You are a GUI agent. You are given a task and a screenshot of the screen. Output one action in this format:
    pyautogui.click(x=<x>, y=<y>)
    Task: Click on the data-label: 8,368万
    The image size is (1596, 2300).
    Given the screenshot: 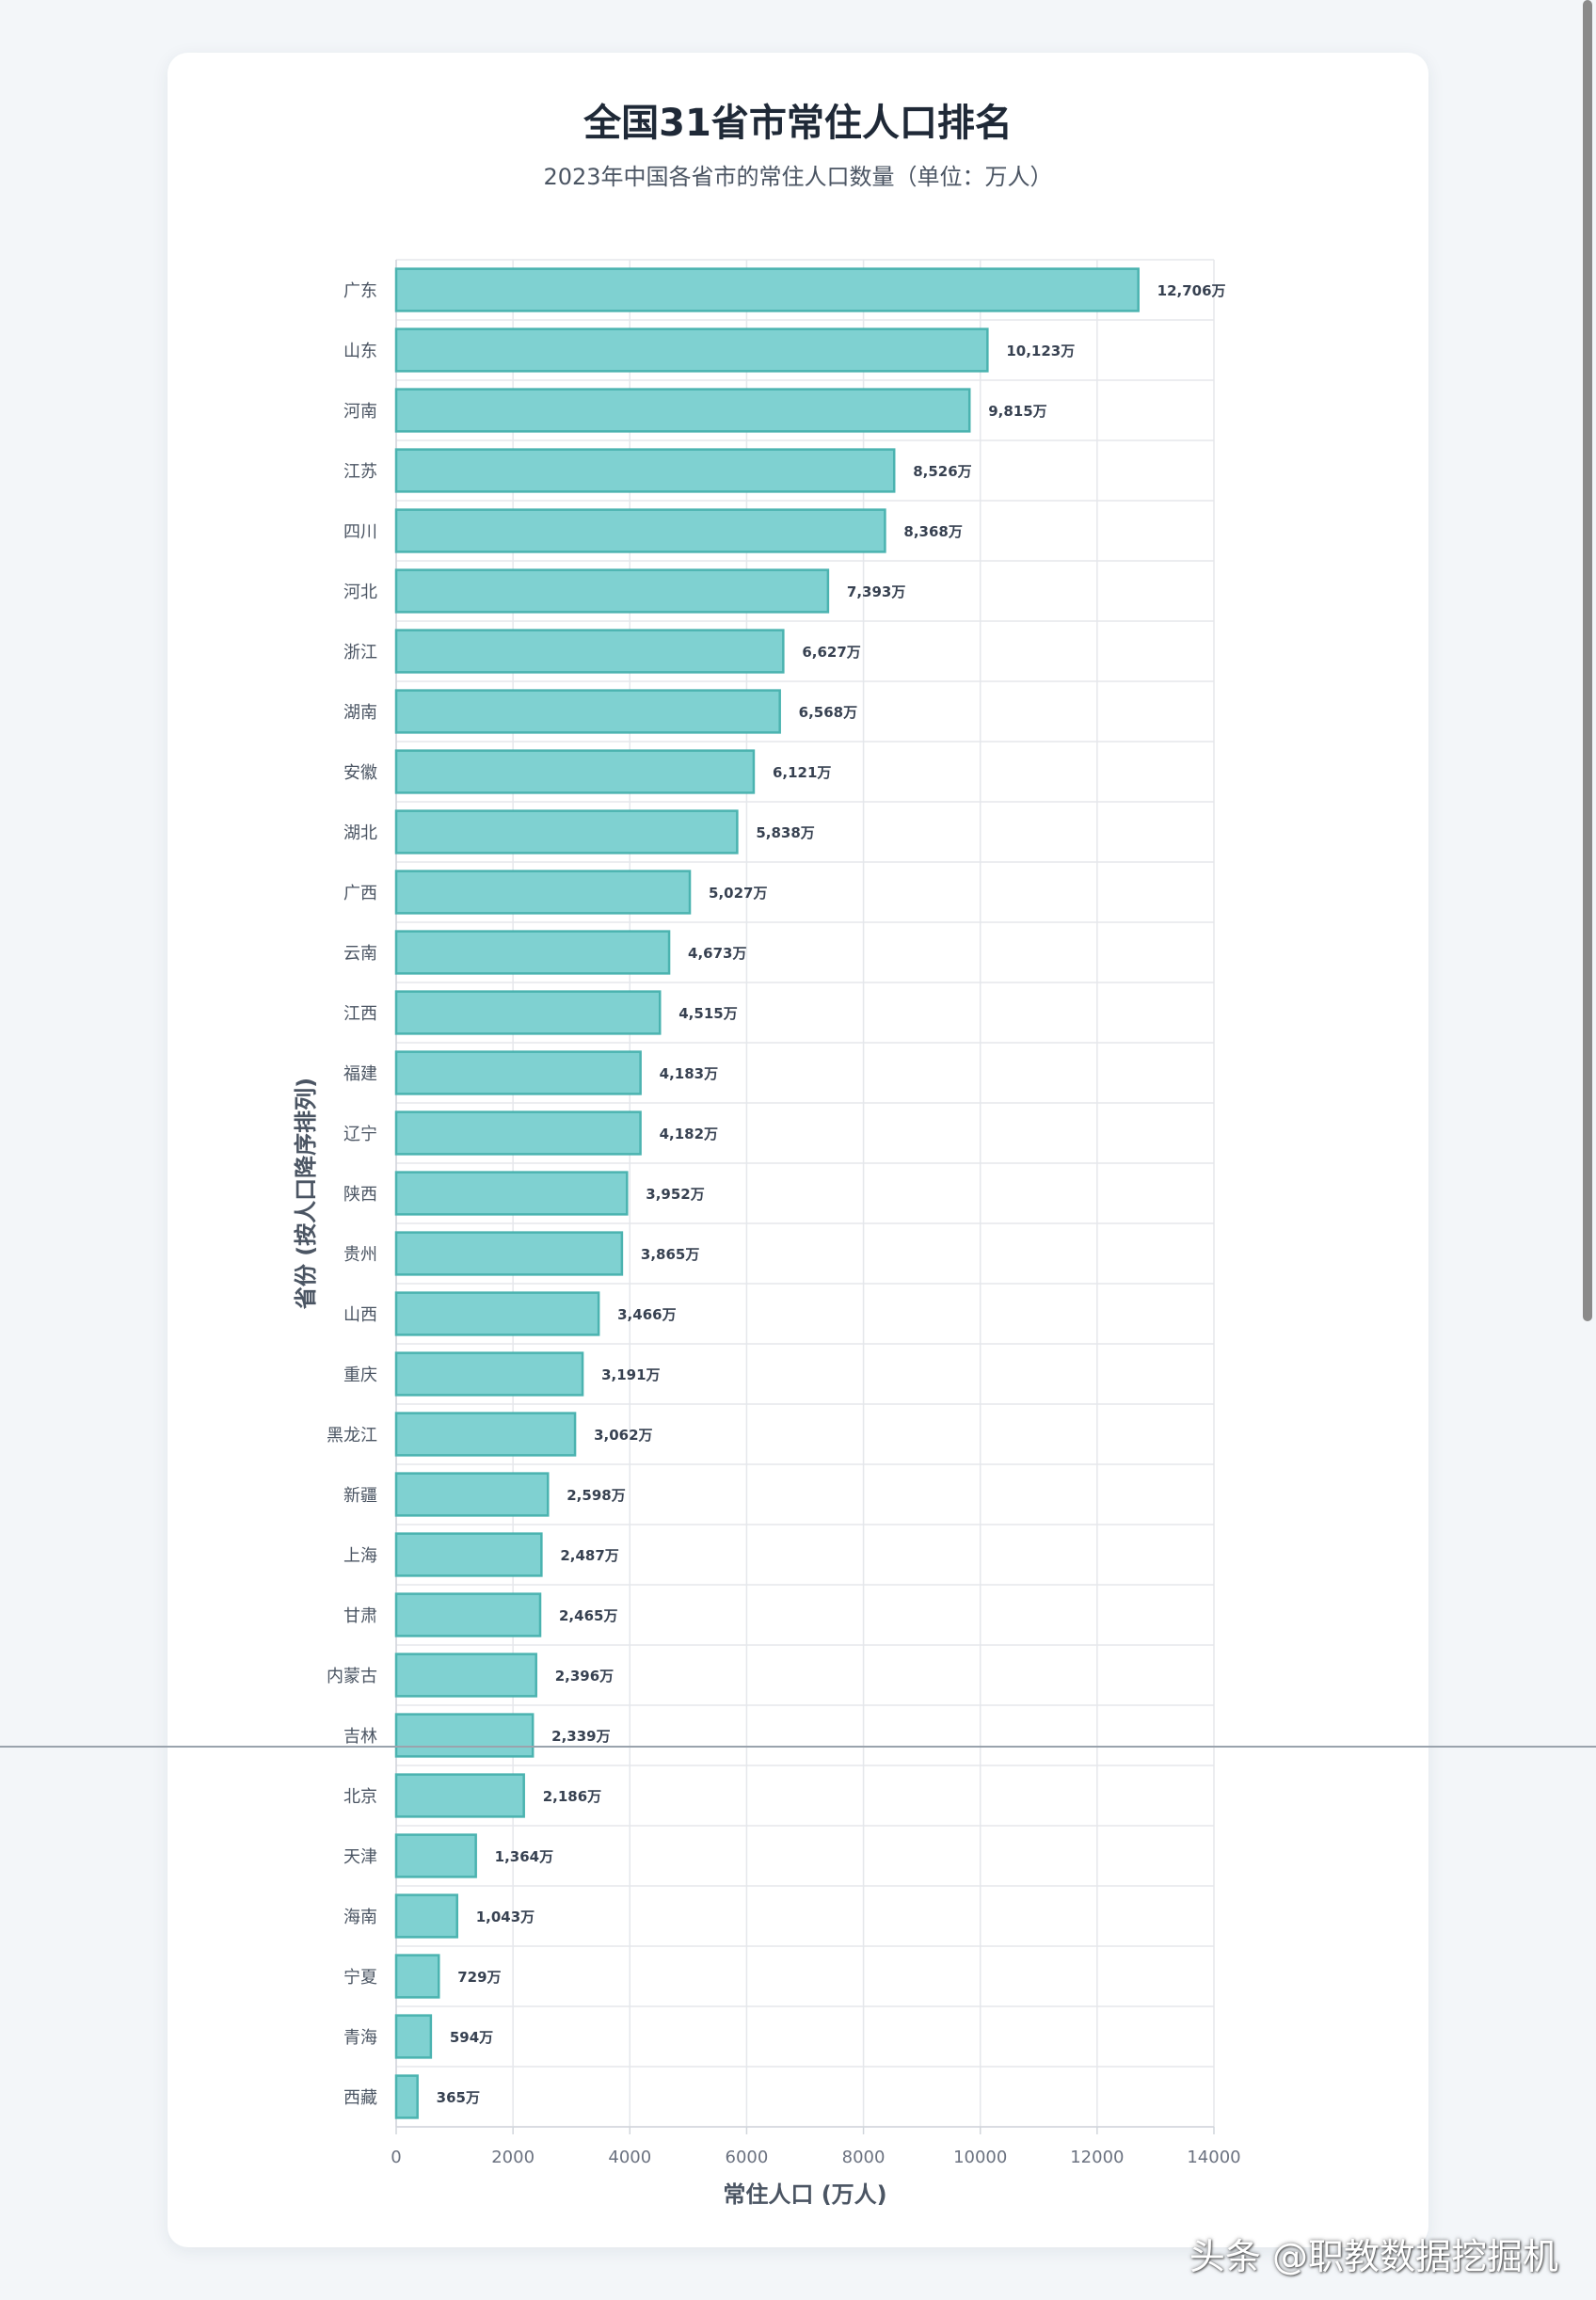 What is the action you would take?
    pyautogui.click(x=932, y=531)
    